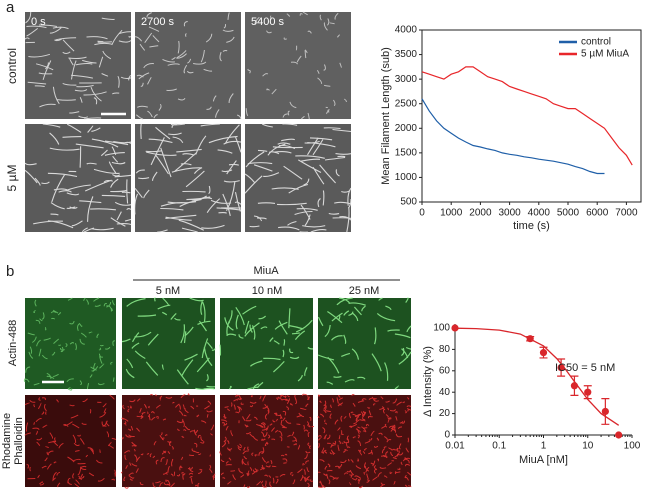 This screenshot has height=490, width=656. Describe the element at coordinates (408, 202) in the screenshot. I see `y-tick-label: 500` at that location.